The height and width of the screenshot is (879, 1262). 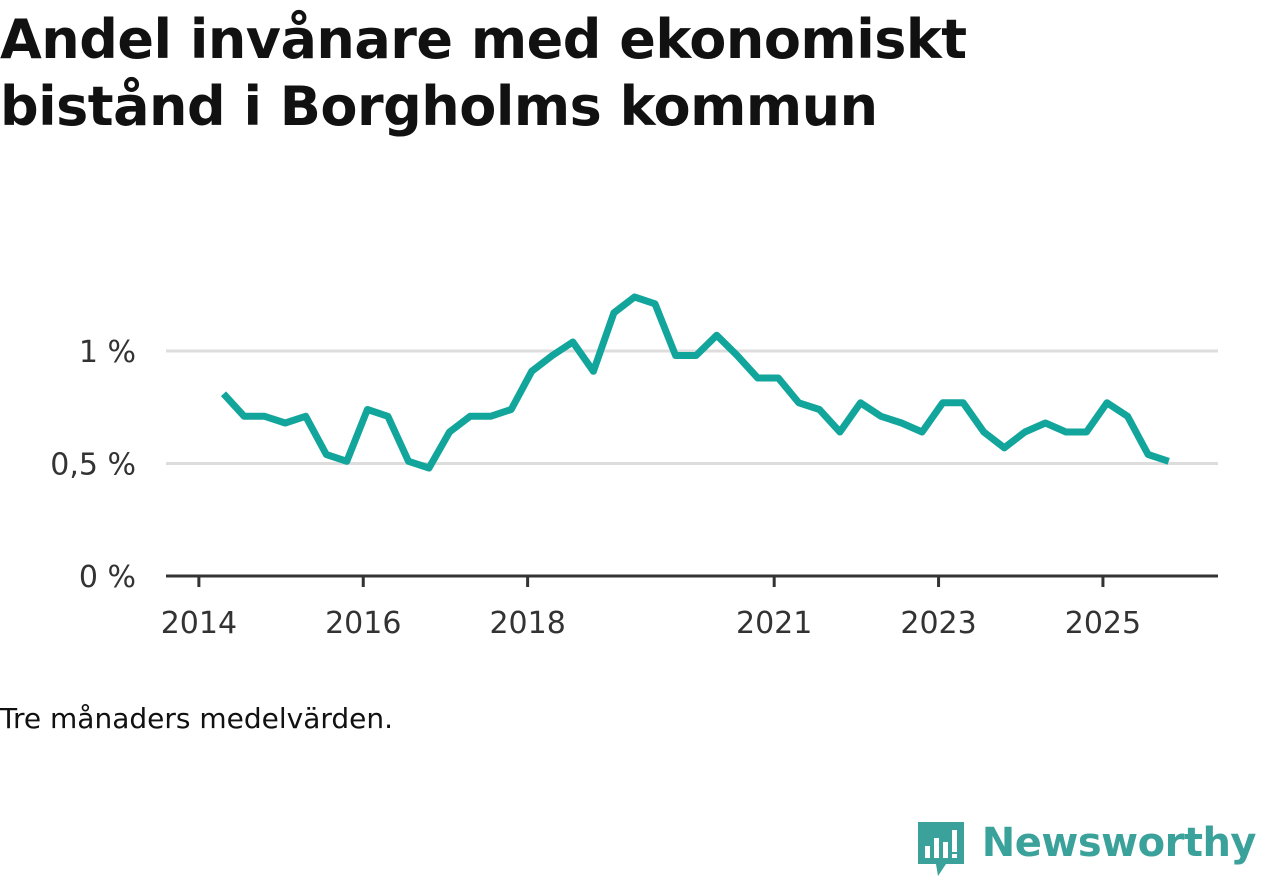 I want to click on x-tick-label: 2023, so click(x=938, y=623).